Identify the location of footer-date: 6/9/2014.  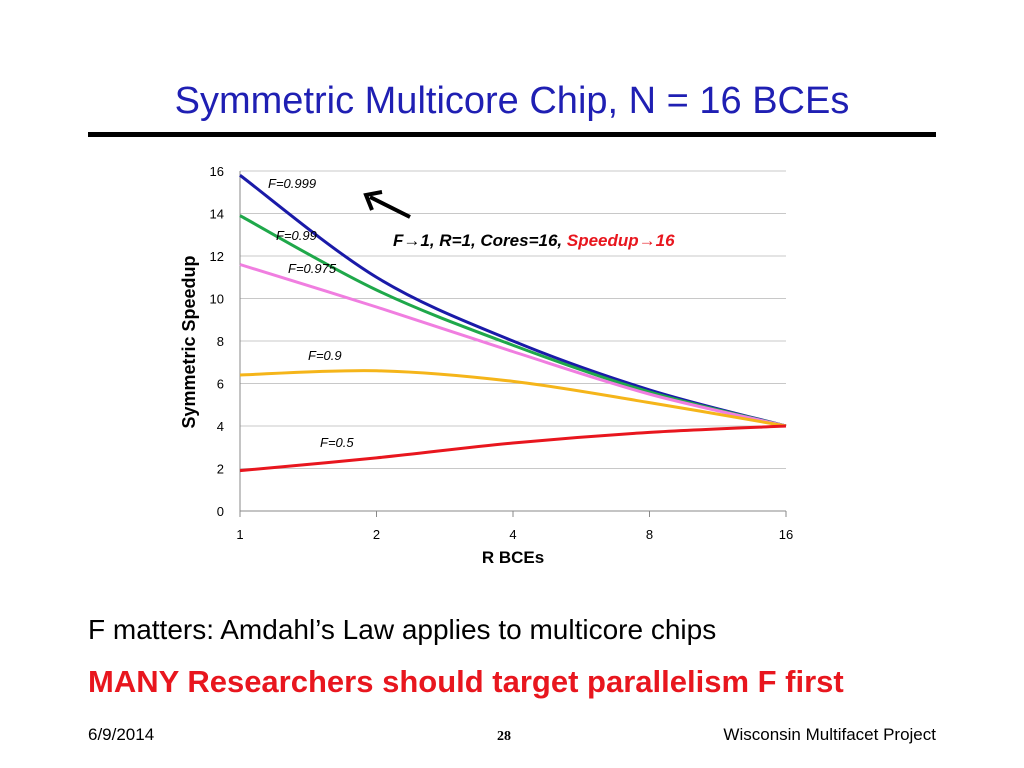
(121, 734).